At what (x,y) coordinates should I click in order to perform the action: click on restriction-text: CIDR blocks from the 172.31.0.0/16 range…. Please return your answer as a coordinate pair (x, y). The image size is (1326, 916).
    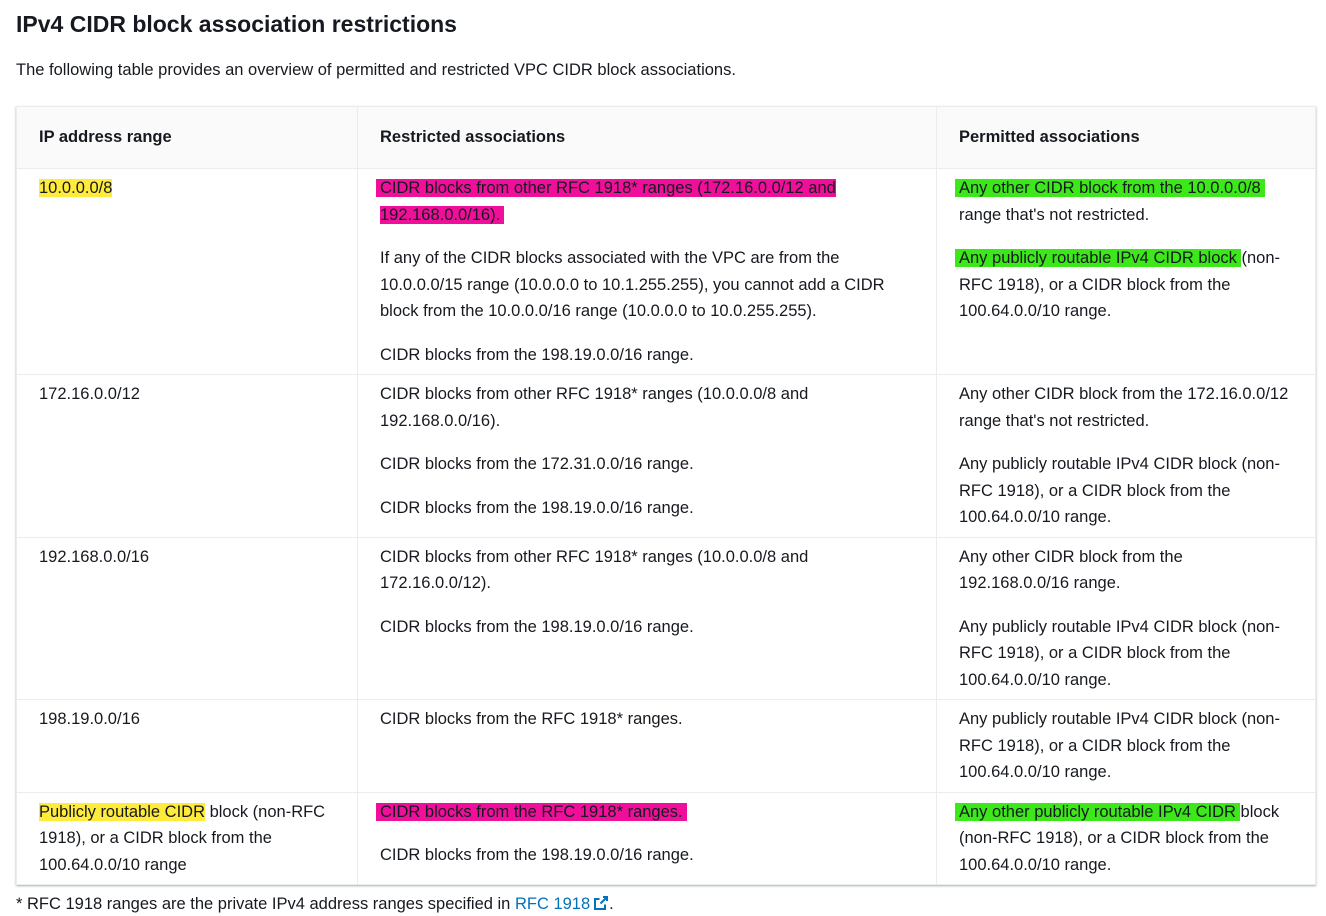
    Looking at the image, I should click on (537, 464).